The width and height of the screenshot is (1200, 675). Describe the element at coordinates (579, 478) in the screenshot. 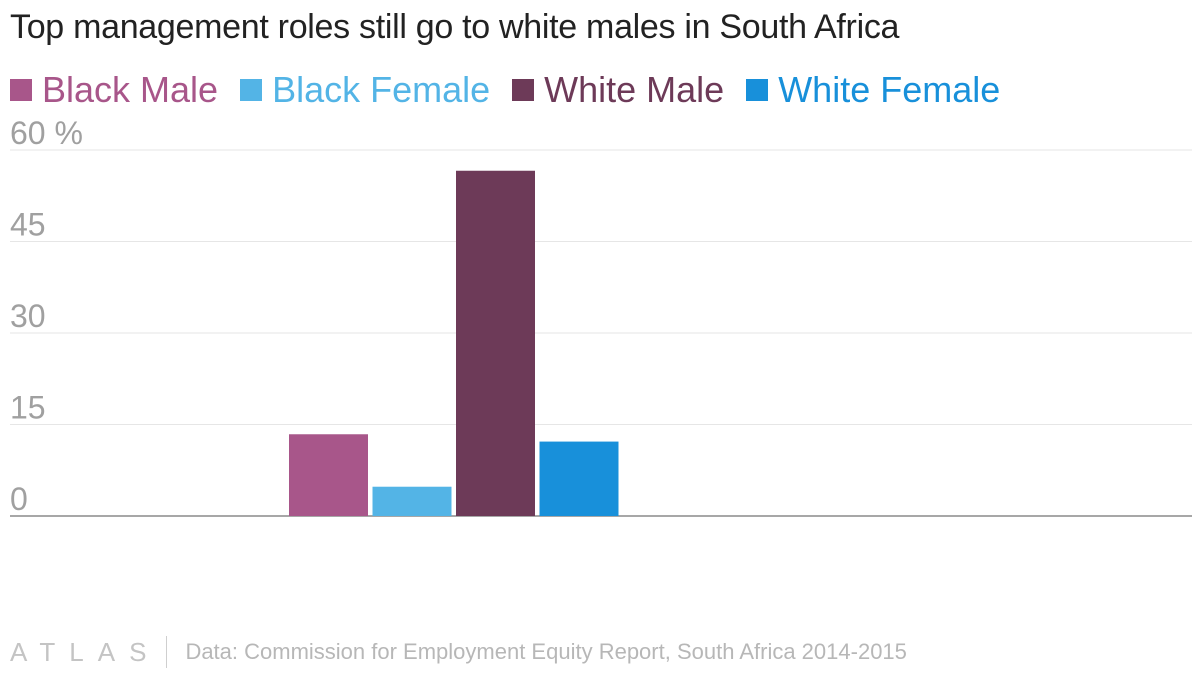

I see `bar-white-female` at that location.